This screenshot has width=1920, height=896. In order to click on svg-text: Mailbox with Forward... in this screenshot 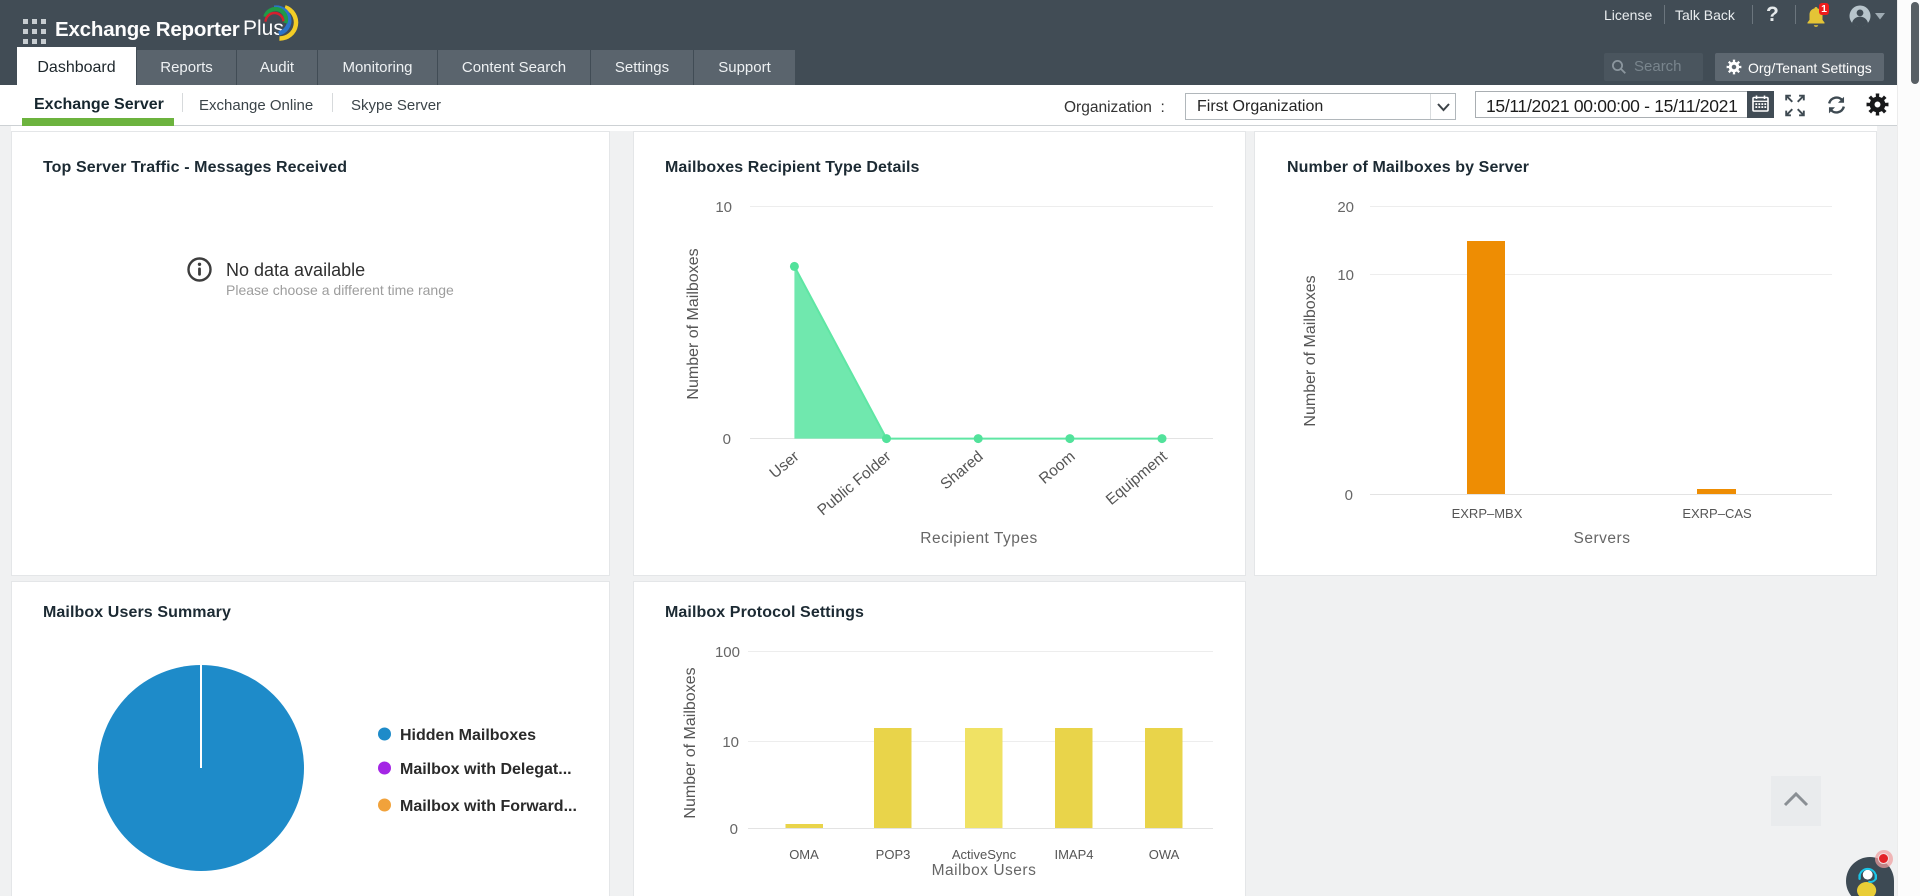, I will do `click(488, 806)`.